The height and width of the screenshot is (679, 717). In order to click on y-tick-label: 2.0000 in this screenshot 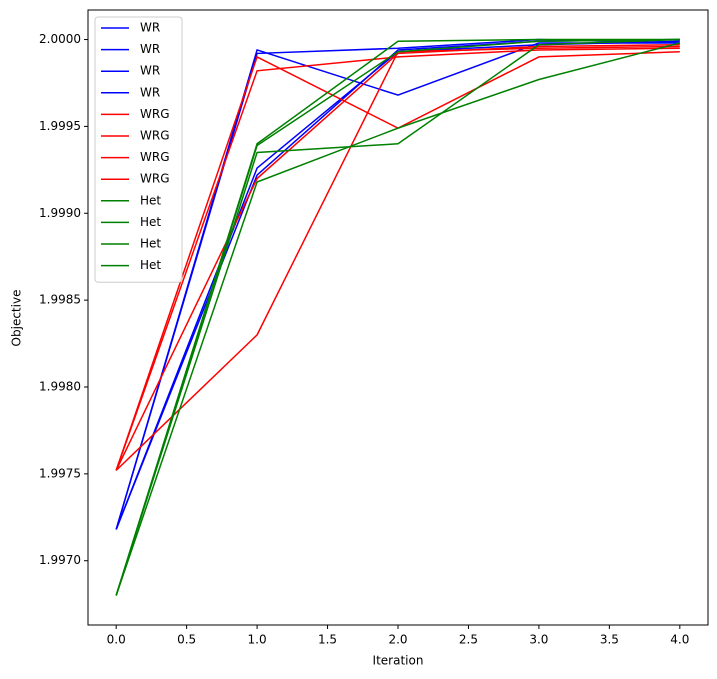, I will do `click(60, 39)`.